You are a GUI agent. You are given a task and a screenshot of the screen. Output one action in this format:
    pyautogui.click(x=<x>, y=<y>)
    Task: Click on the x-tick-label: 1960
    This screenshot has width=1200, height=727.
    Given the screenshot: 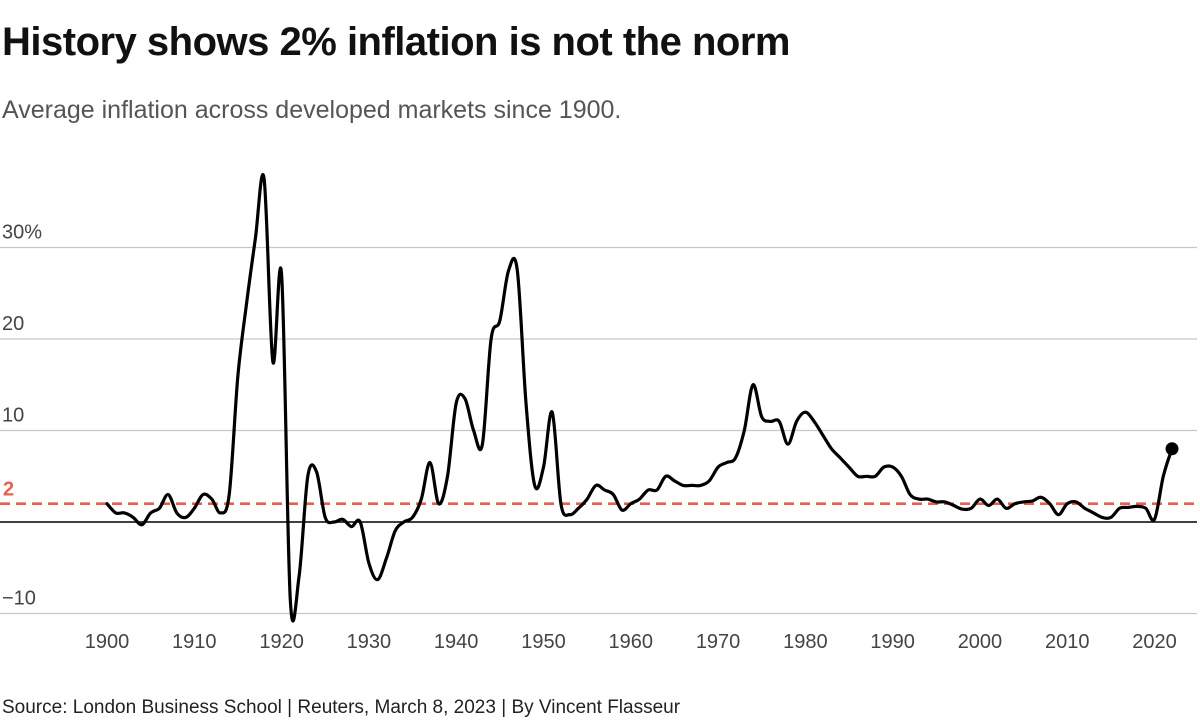 What is the action you would take?
    pyautogui.click(x=631, y=642)
    